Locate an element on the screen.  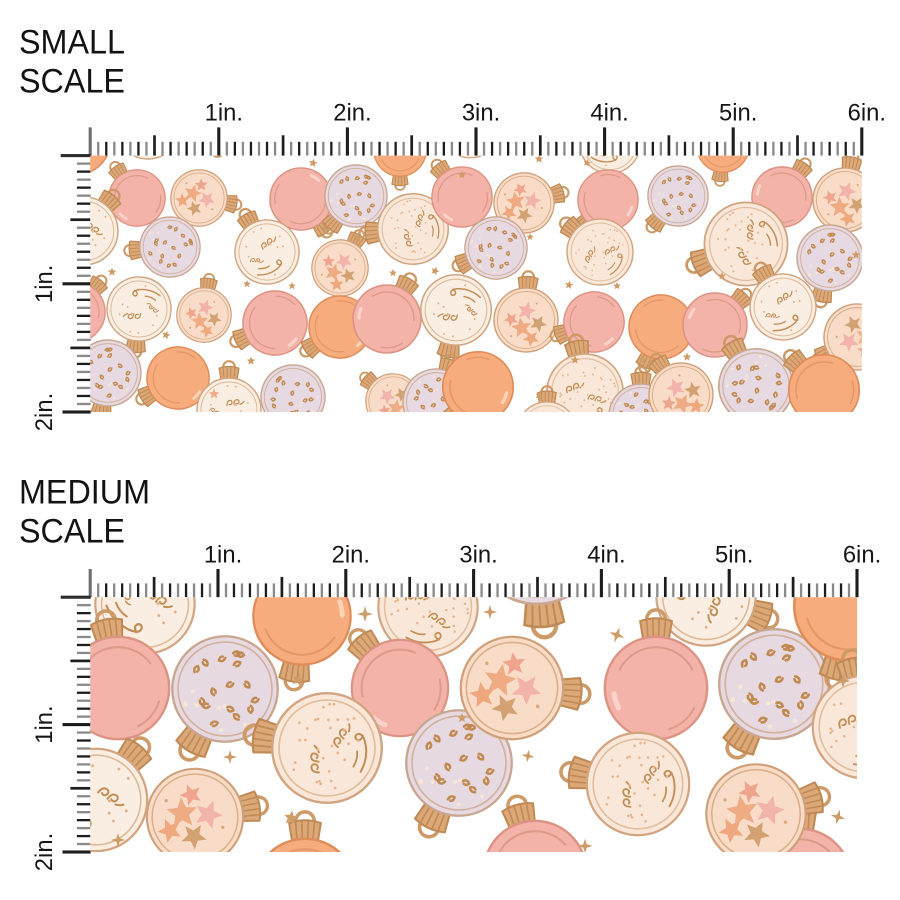
svg-text: SMALL is located at coordinates (72, 43).